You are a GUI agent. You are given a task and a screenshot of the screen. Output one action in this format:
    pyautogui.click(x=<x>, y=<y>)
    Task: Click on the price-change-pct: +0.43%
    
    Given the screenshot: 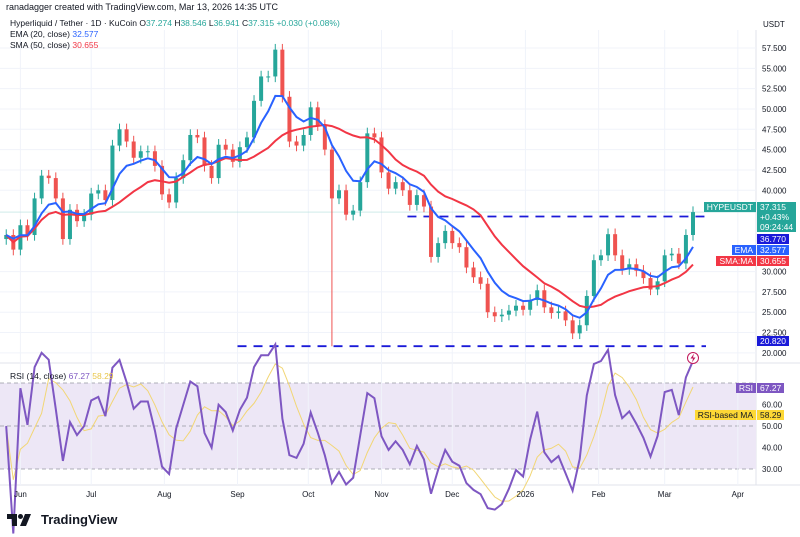 What is the action you would take?
    pyautogui.click(x=775, y=217)
    